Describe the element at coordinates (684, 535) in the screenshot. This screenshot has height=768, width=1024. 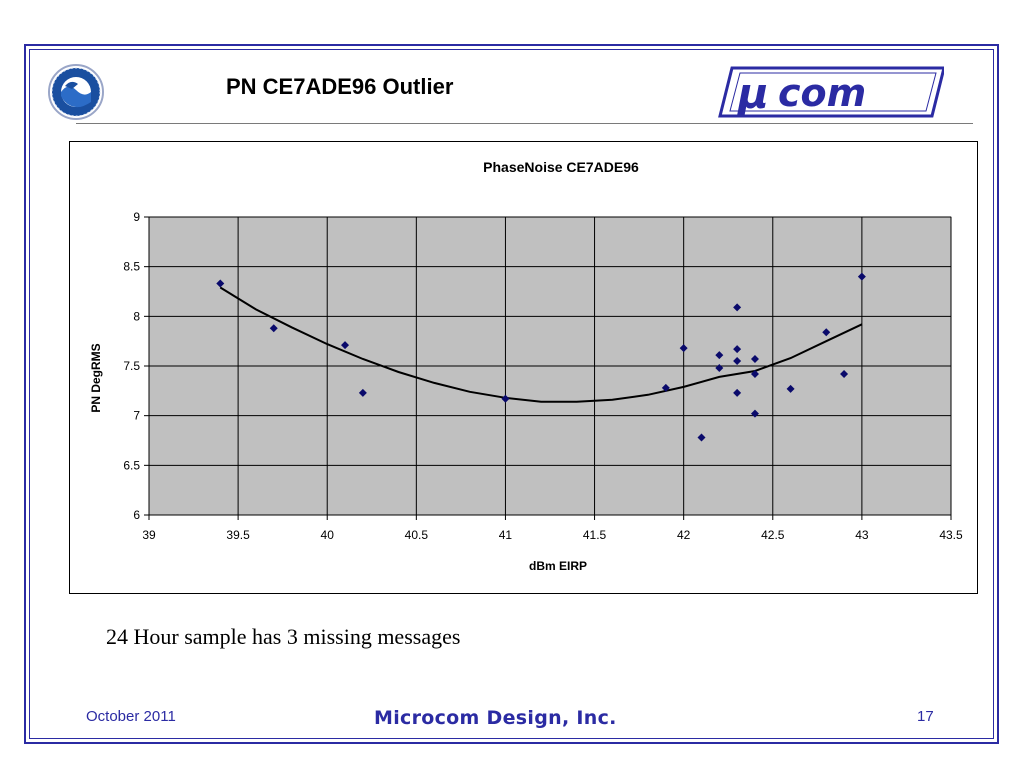
I see `x-tick-label: 42` at that location.